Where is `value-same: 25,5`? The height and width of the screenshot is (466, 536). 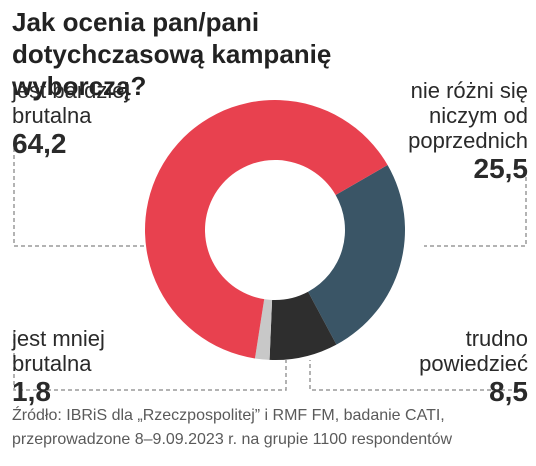
value-same: 25,5 is located at coordinates (501, 168).